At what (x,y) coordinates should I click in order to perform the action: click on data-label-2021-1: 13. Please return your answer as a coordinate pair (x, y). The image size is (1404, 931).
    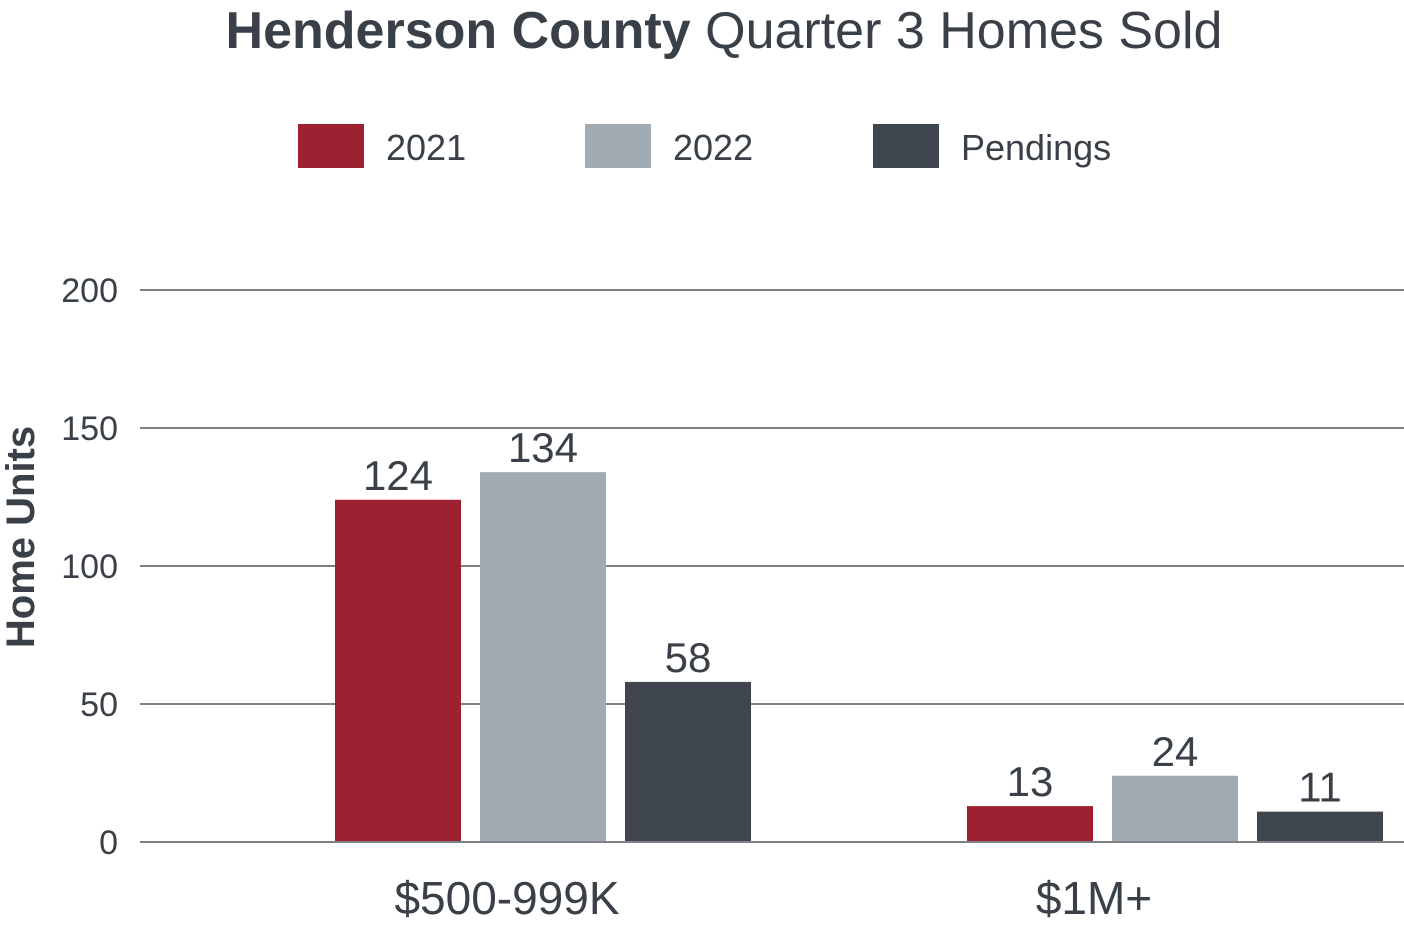
    Looking at the image, I should click on (1030, 781).